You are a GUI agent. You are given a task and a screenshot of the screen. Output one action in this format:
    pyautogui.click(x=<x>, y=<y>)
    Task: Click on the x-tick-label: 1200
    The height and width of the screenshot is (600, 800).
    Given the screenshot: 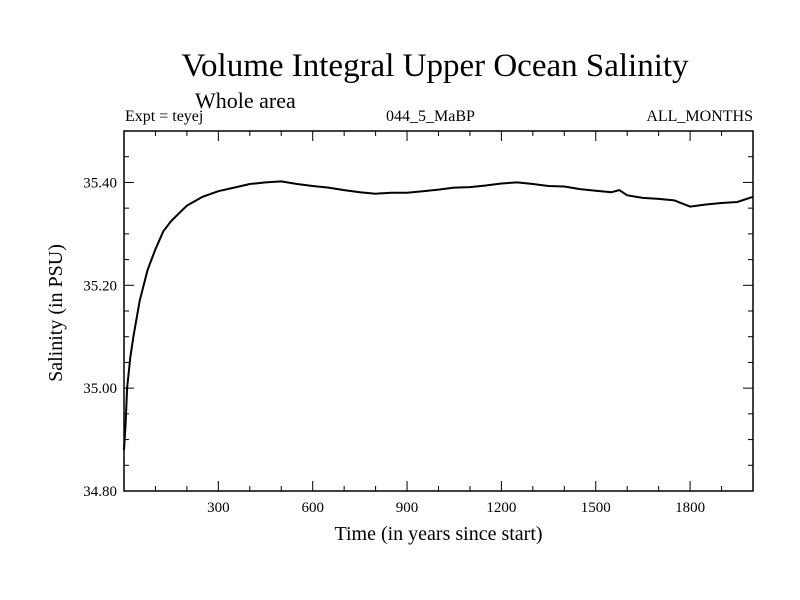 What is the action you would take?
    pyautogui.click(x=501, y=508)
    